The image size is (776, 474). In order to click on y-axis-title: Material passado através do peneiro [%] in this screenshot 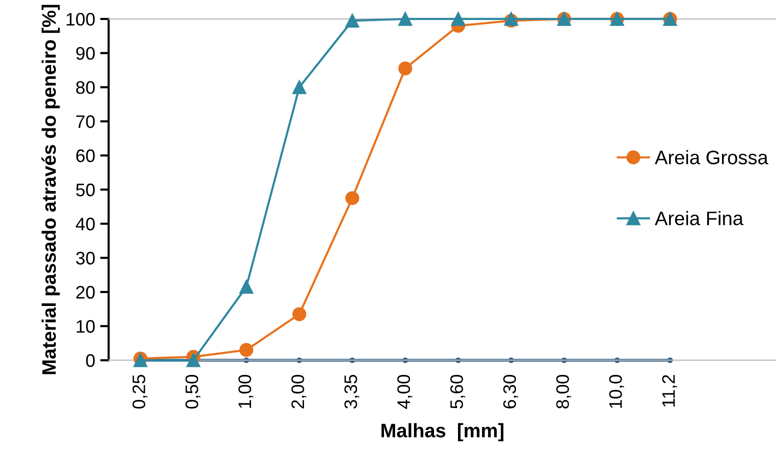, I will do `click(50, 189)`.